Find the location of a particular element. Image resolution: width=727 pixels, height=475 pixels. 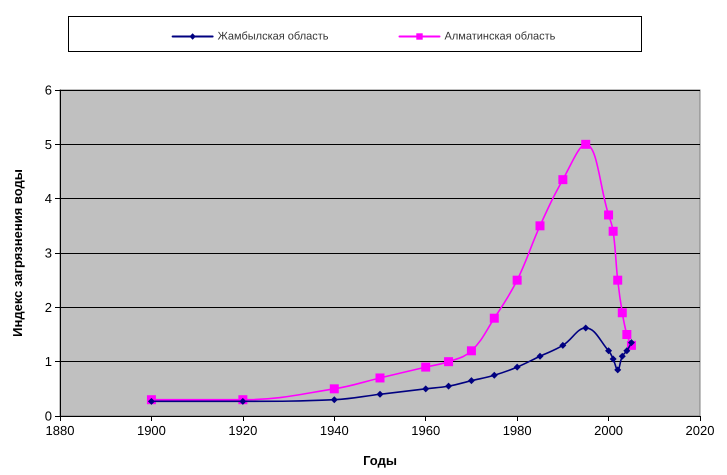

x-tick-label: 1960 is located at coordinates (425, 430).